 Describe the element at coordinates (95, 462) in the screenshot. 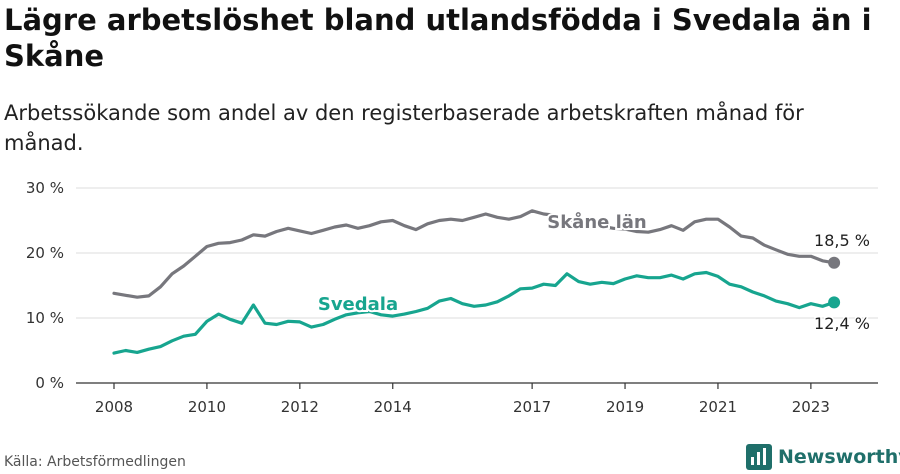

I see `source-note: Källa: Arbetsförmedlingen` at that location.